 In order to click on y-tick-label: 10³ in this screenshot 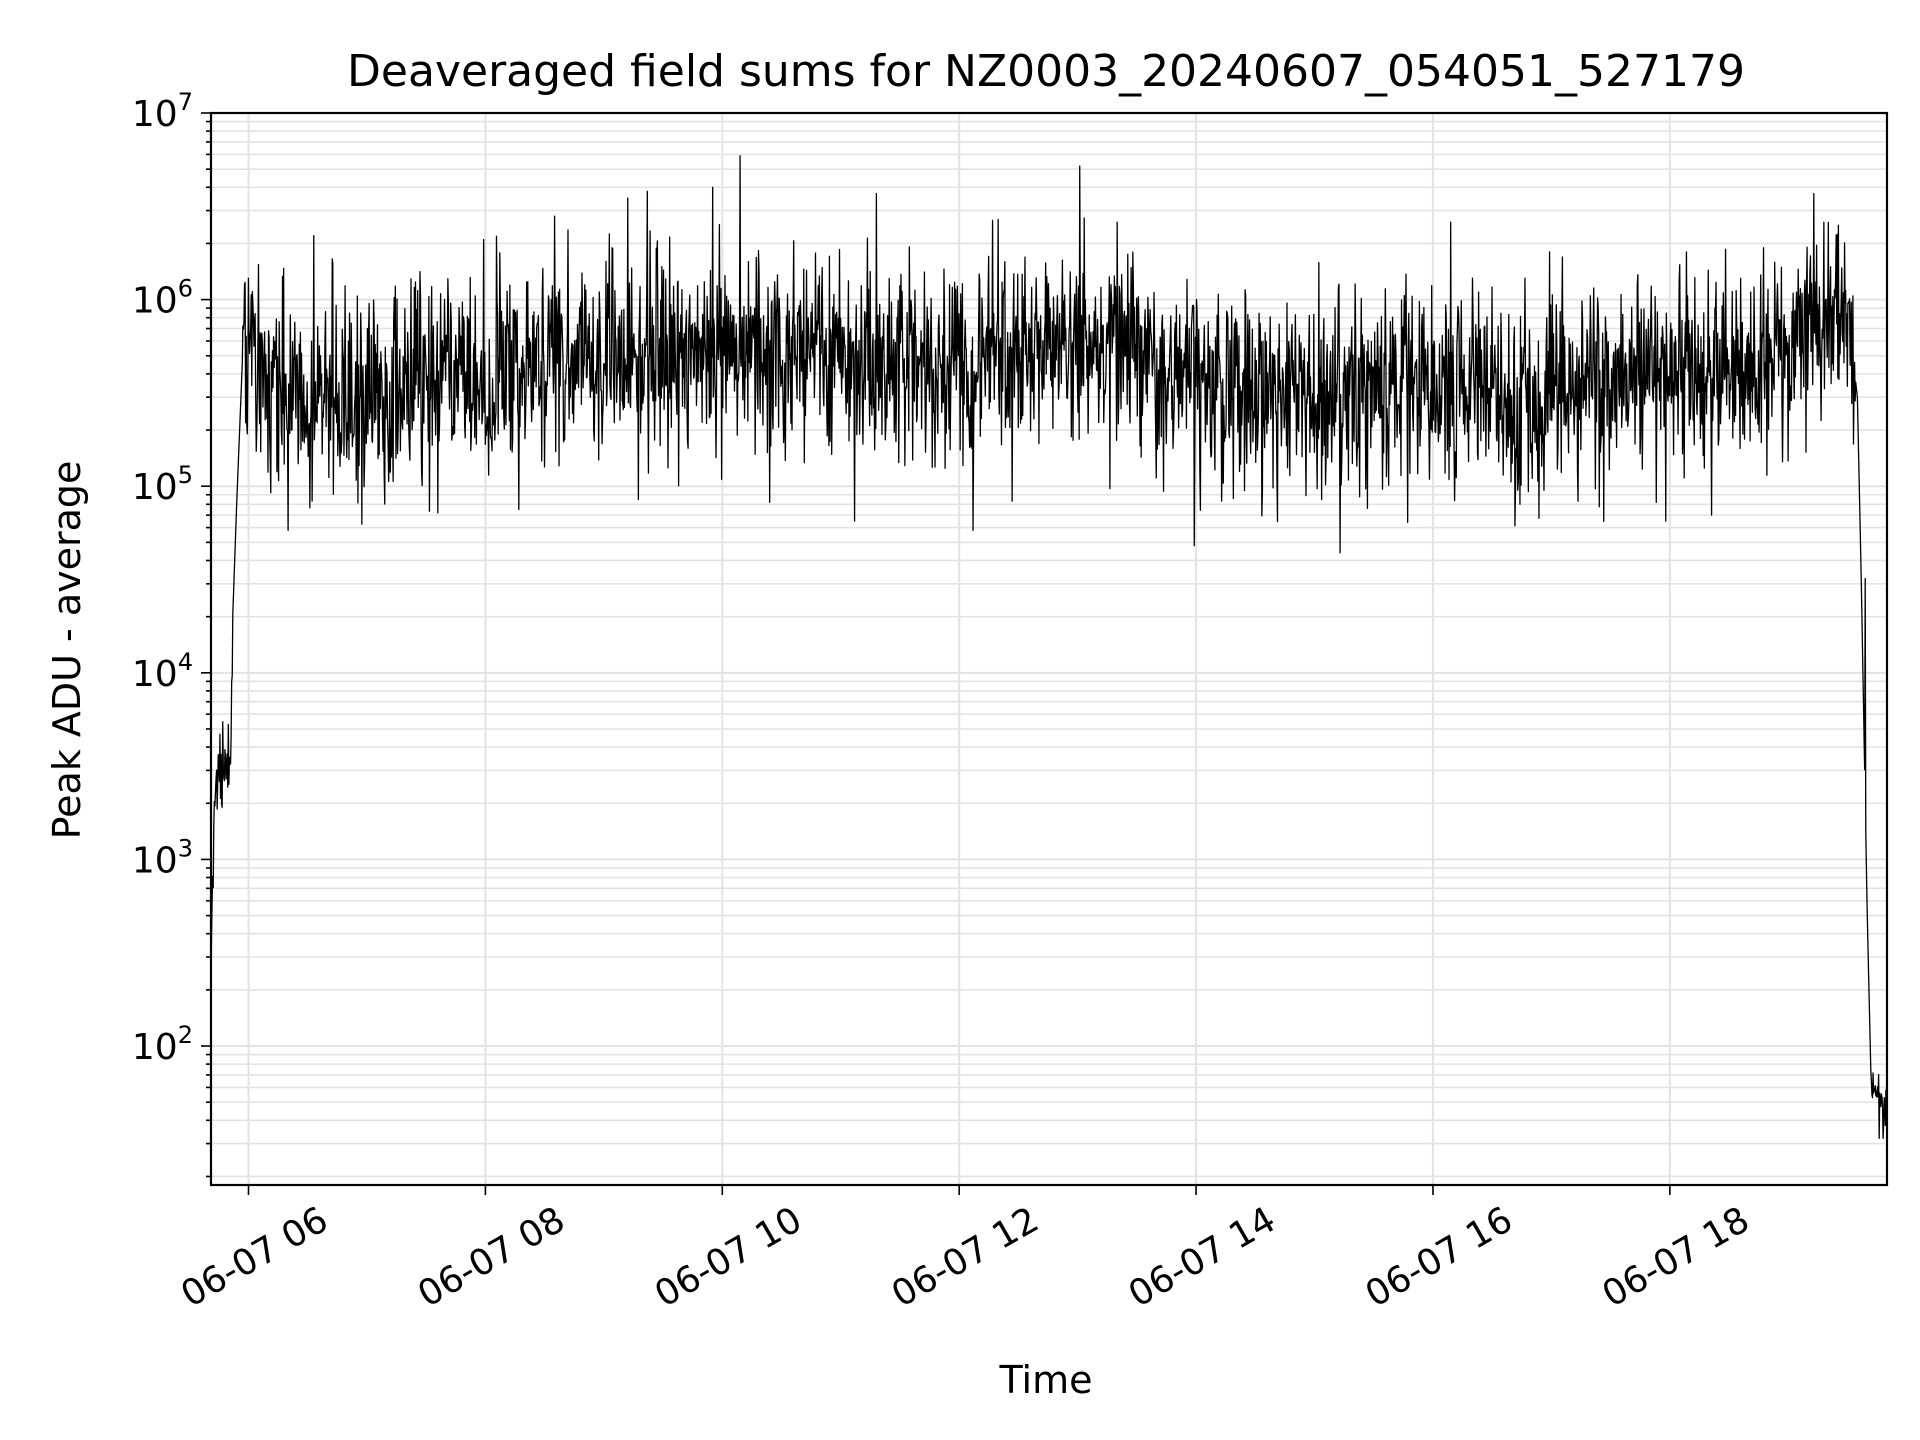, I will do `click(162, 857)`.